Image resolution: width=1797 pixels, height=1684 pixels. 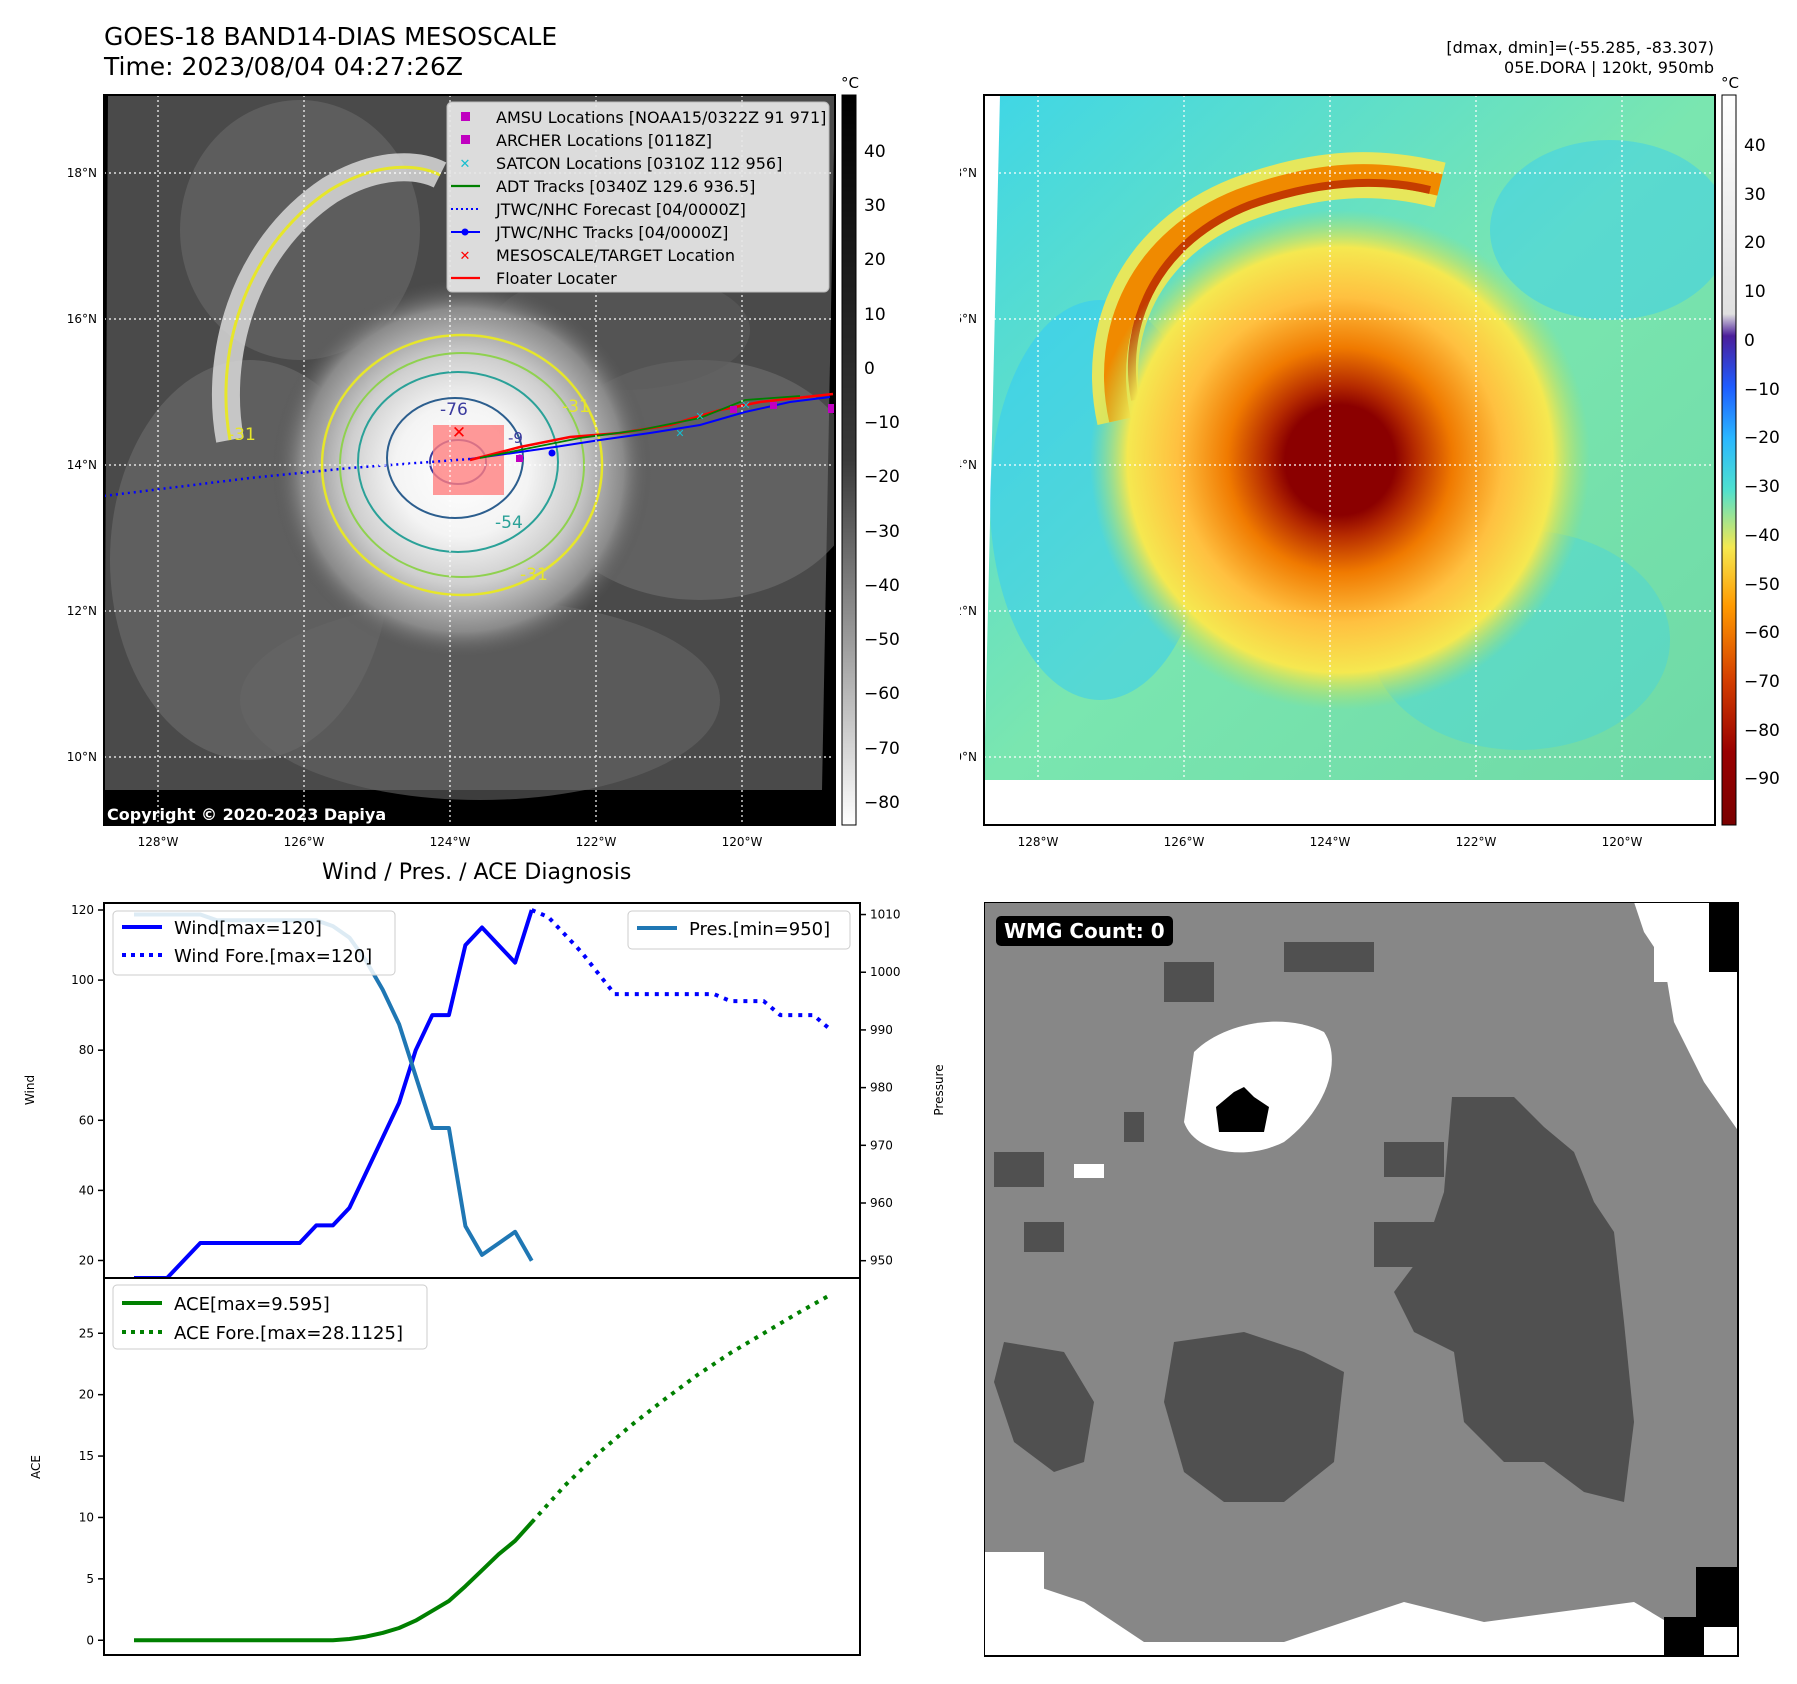 I want to click on color-colorbar-unit: °C, so click(x=1730, y=83).